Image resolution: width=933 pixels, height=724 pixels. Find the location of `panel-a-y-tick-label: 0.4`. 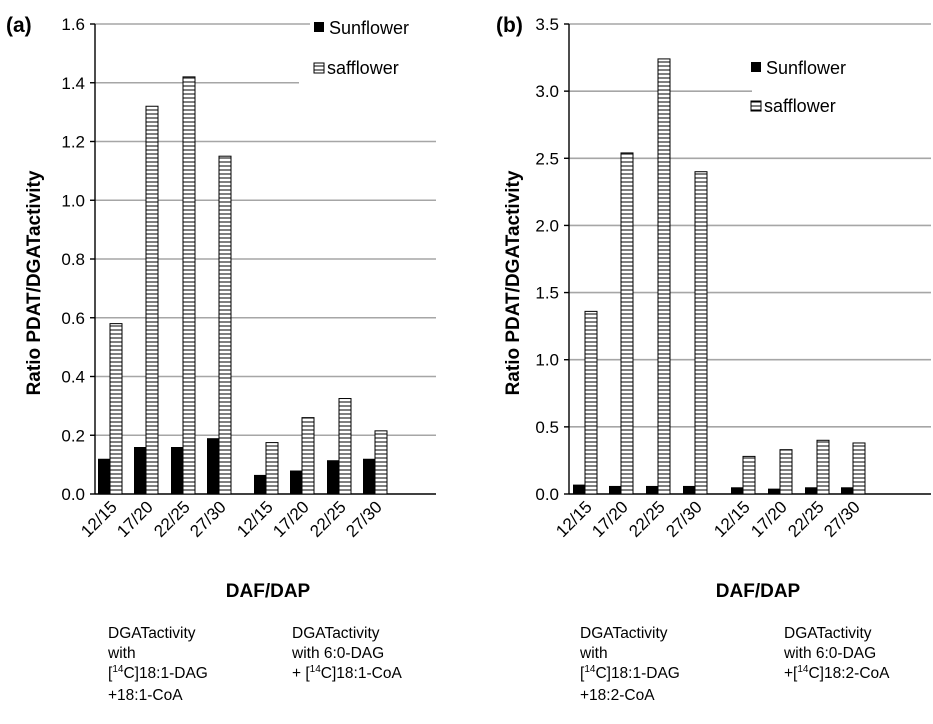

panel-a-y-tick-label: 0.4 is located at coordinates (73, 377).